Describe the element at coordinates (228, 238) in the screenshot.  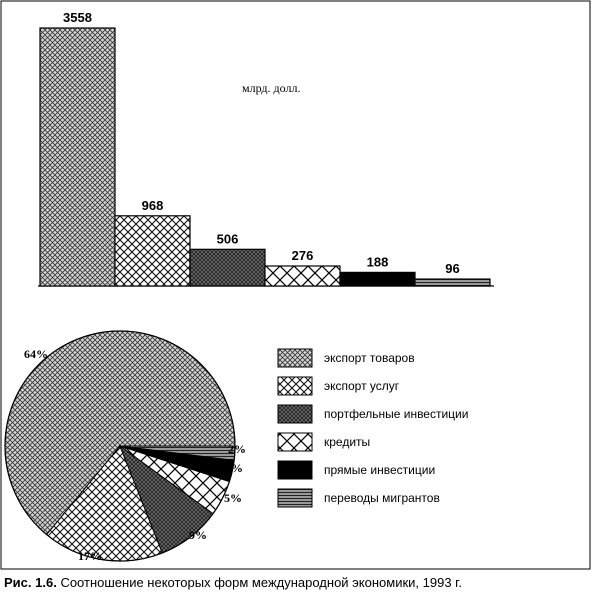
I see `bar-value-label: 506` at that location.